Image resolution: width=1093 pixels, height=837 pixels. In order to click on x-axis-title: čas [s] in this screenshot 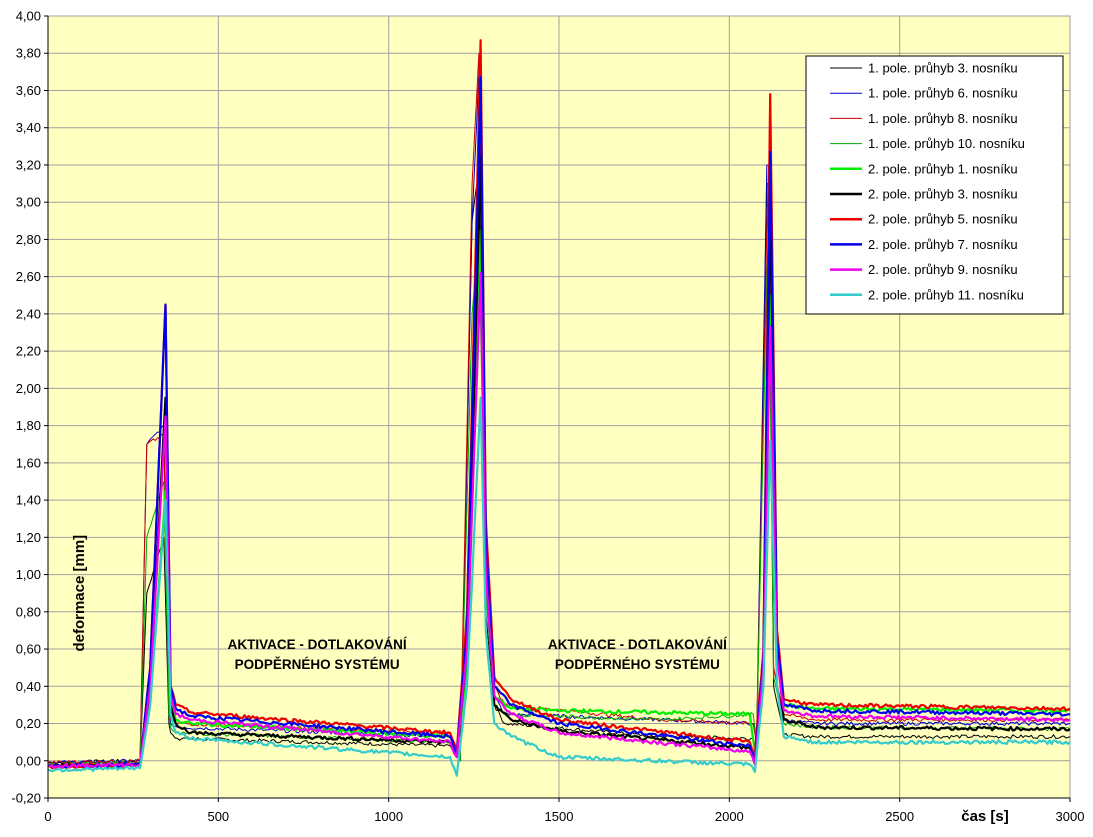, I will do `click(985, 816)`.